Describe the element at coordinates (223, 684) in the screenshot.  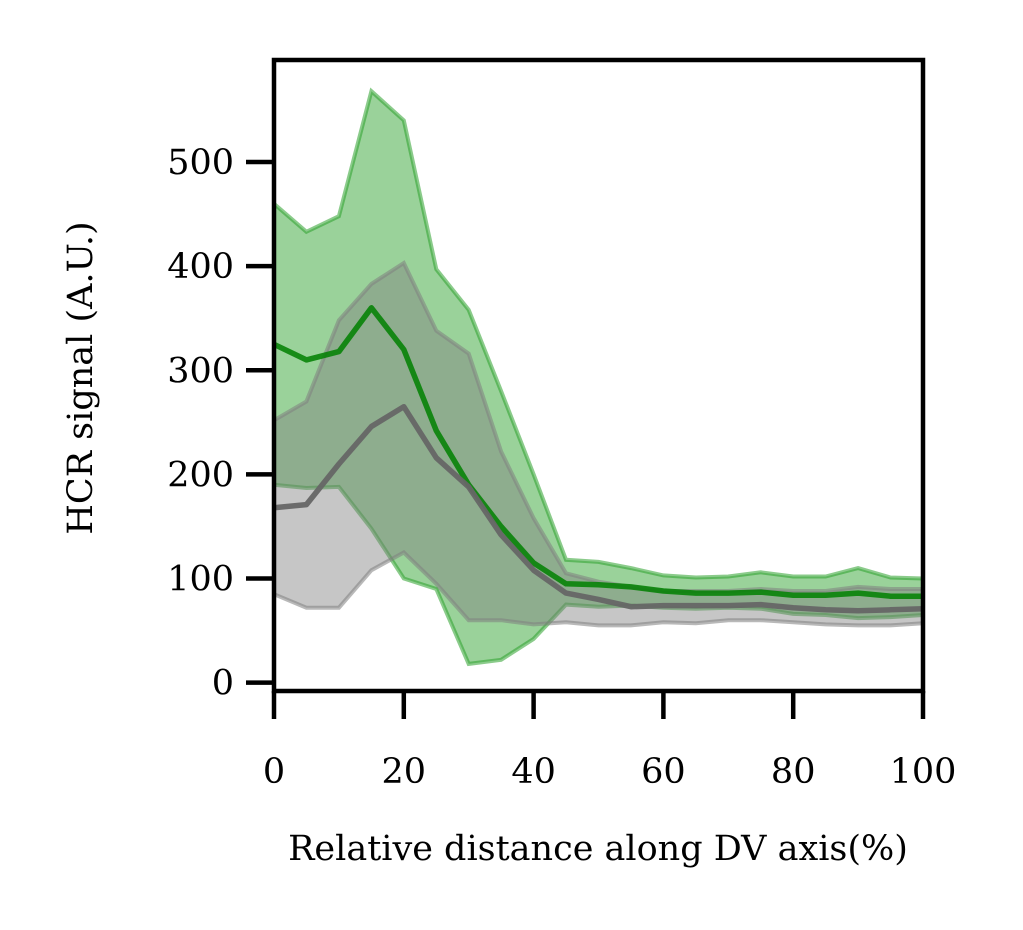
I see `y-tick-label: 0` at that location.